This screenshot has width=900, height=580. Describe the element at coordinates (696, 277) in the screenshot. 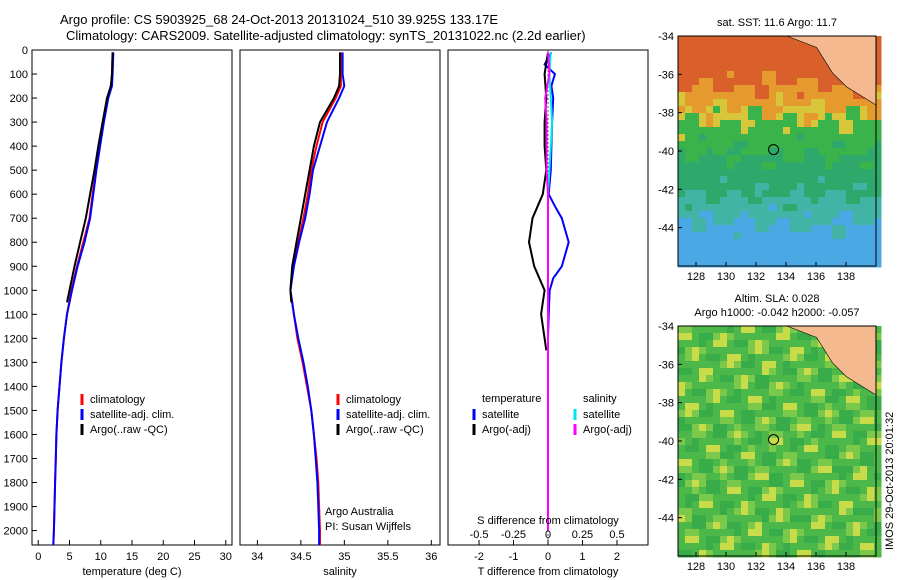

I see `map-x-tick-label: 128` at that location.